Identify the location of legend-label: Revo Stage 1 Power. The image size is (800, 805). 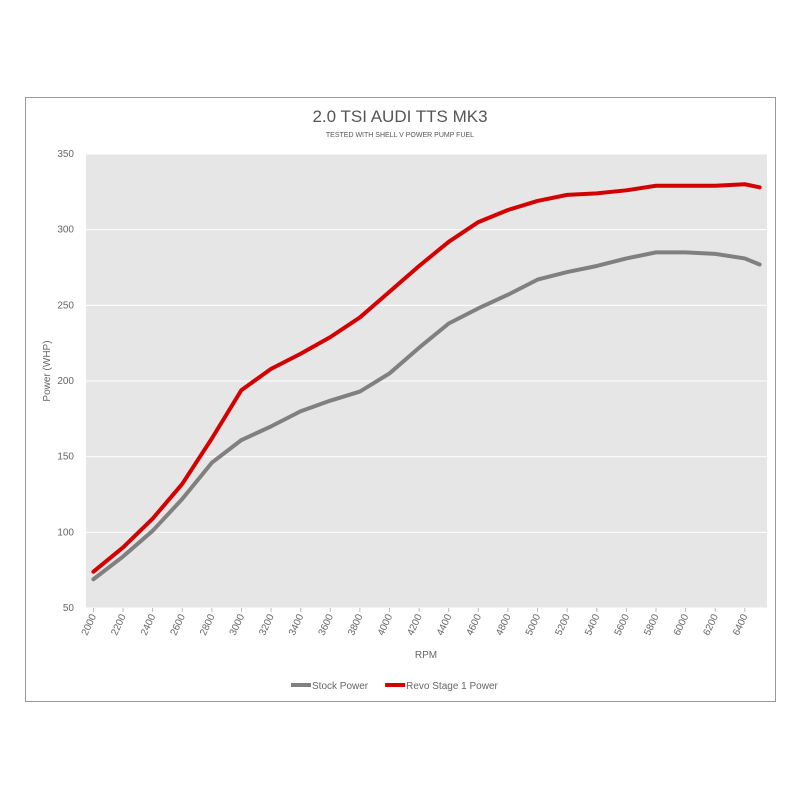
(452, 686).